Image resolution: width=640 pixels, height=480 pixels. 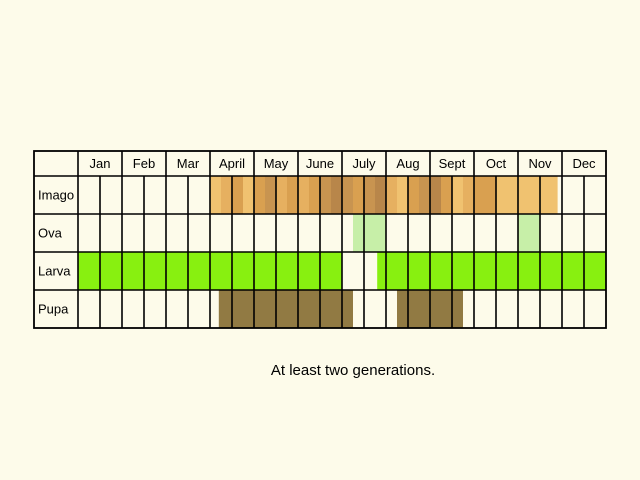 What do you see at coordinates (540, 163) in the screenshot?
I see `month-label: Nov` at bounding box center [540, 163].